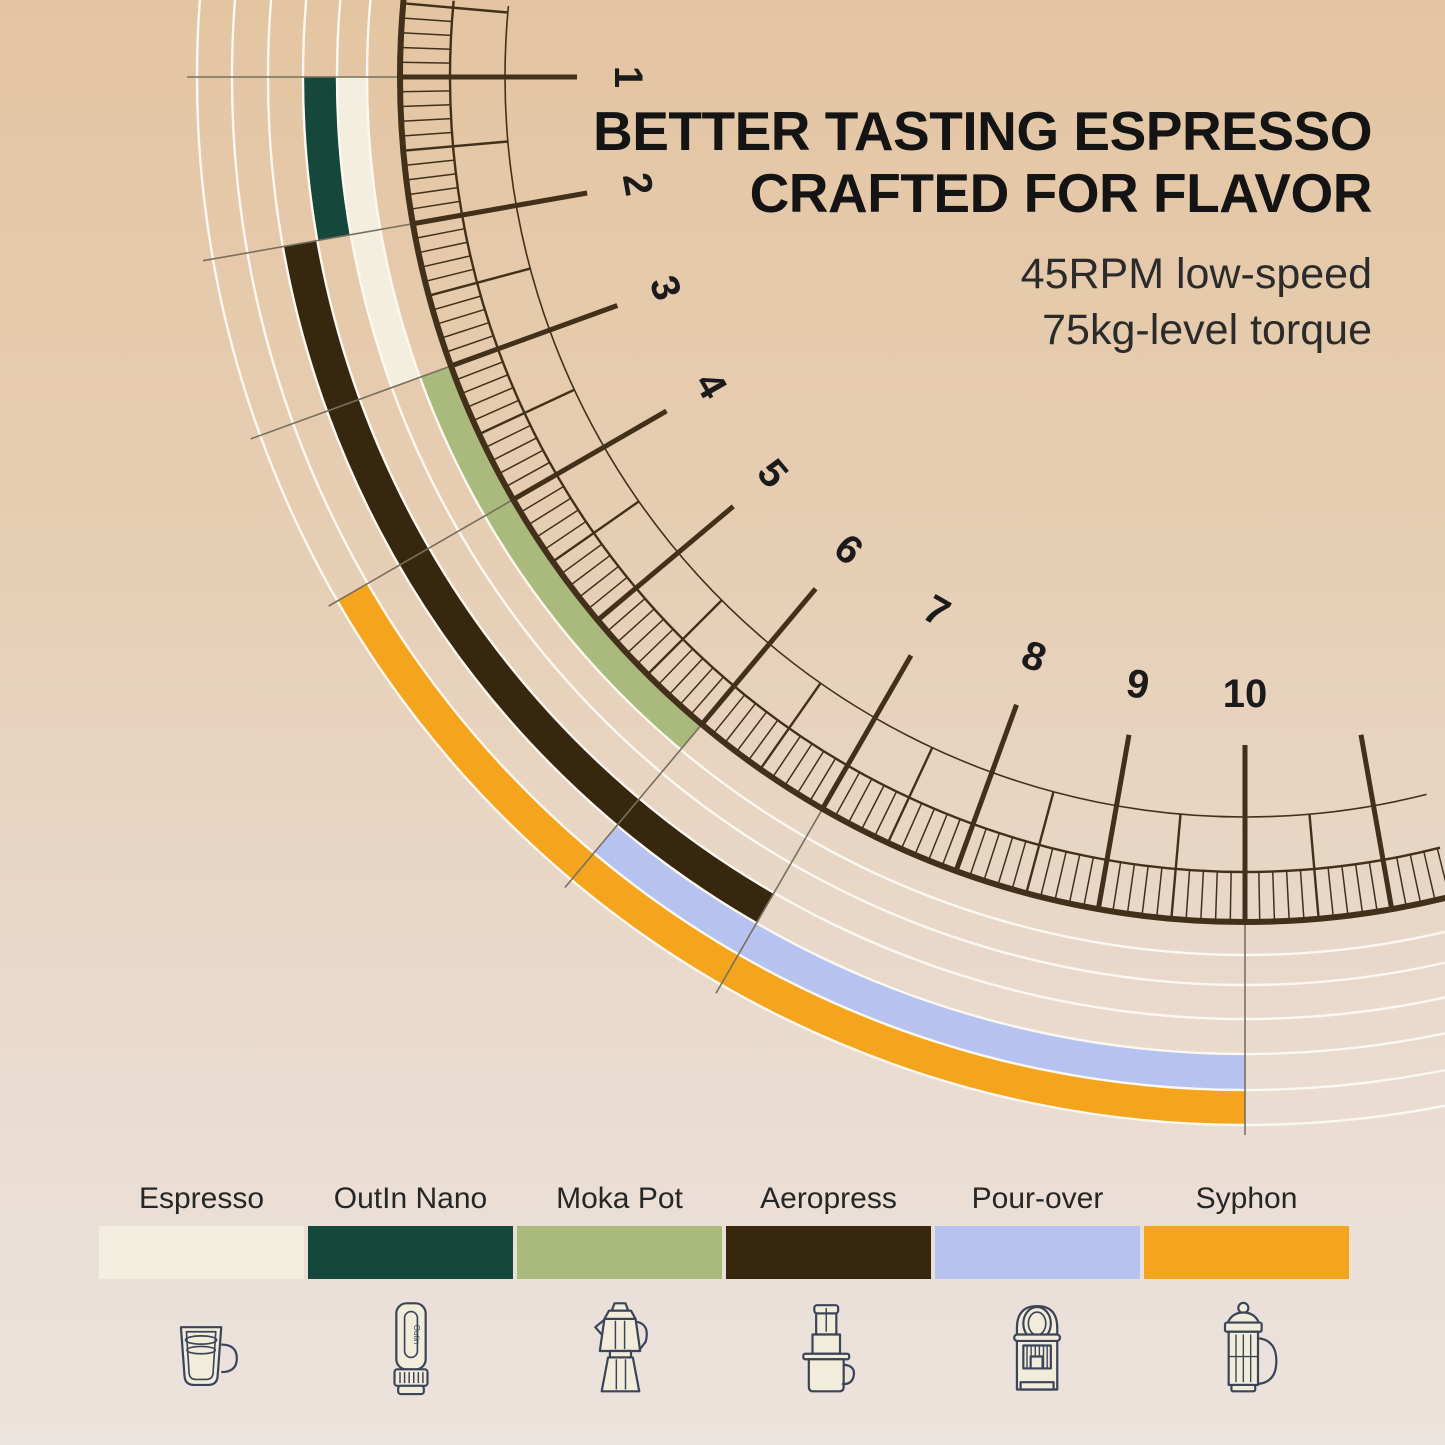 The width and height of the screenshot is (1445, 1445). What do you see at coordinates (724, 1294) in the screenshot?
I see `brew-method-legend: Espresso OutIn Nano Outin Moka Pot` at bounding box center [724, 1294].